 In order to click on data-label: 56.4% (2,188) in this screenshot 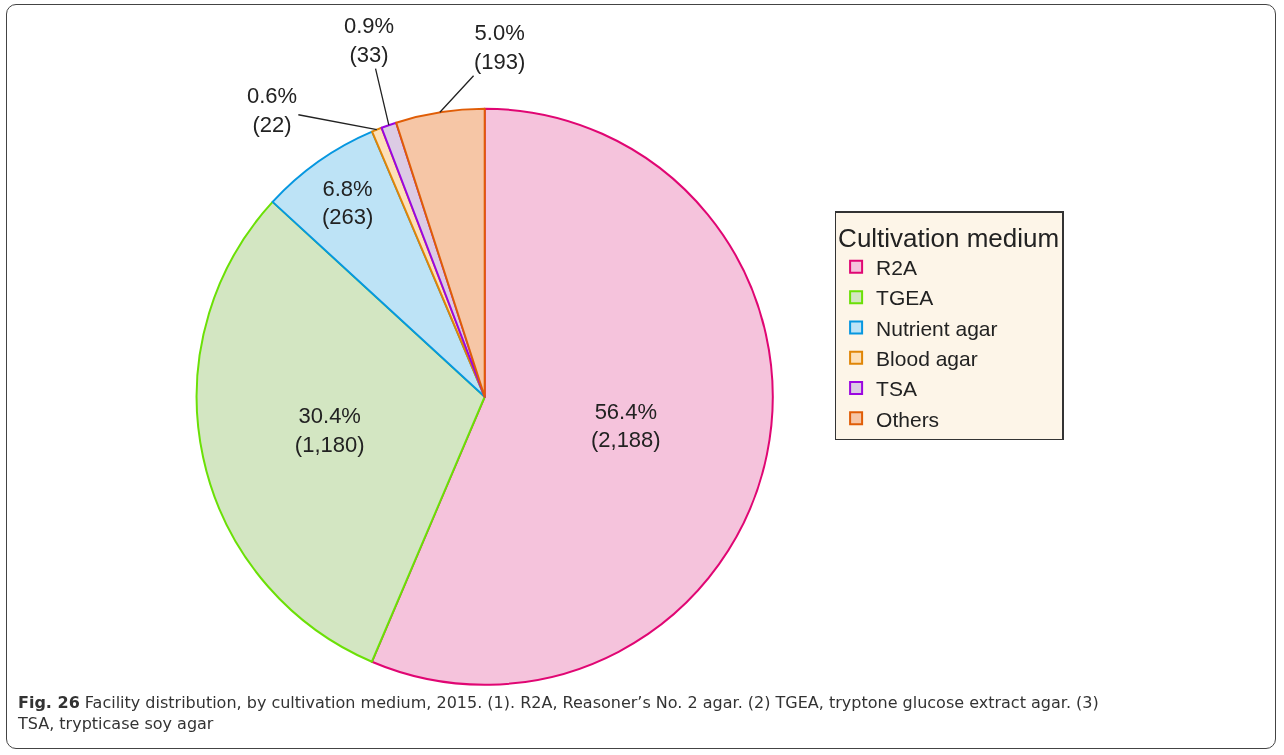, I will do `click(625, 425)`.